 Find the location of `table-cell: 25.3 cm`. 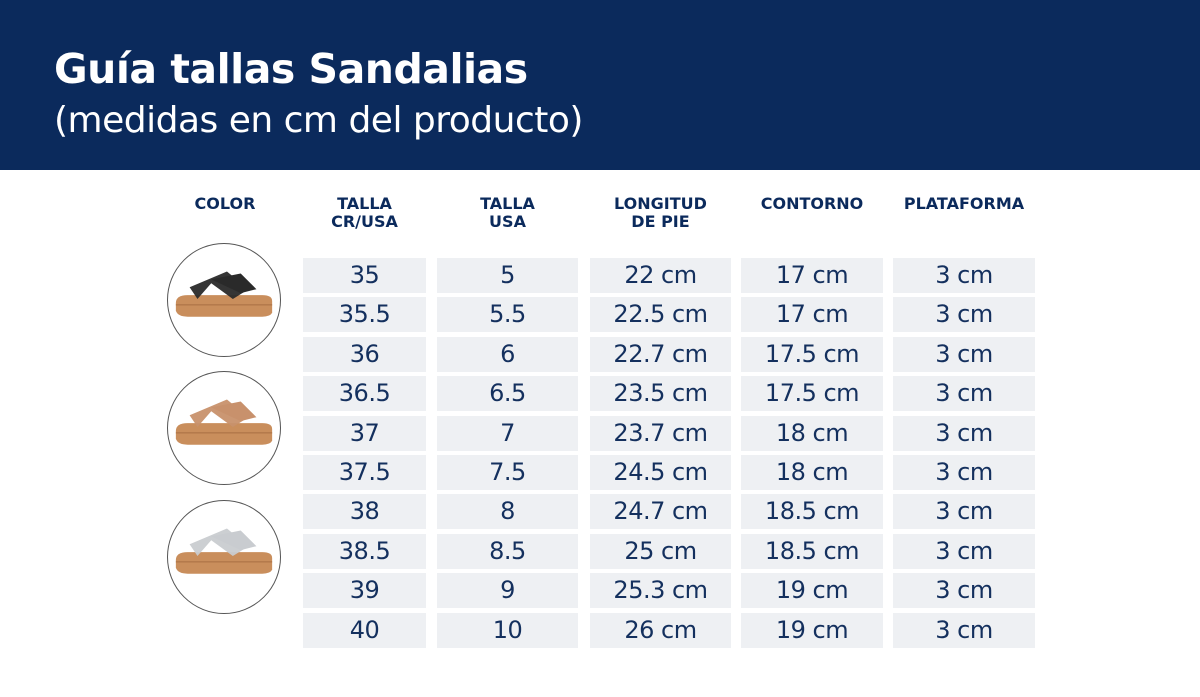

table-cell: 25.3 cm is located at coordinates (660, 591).